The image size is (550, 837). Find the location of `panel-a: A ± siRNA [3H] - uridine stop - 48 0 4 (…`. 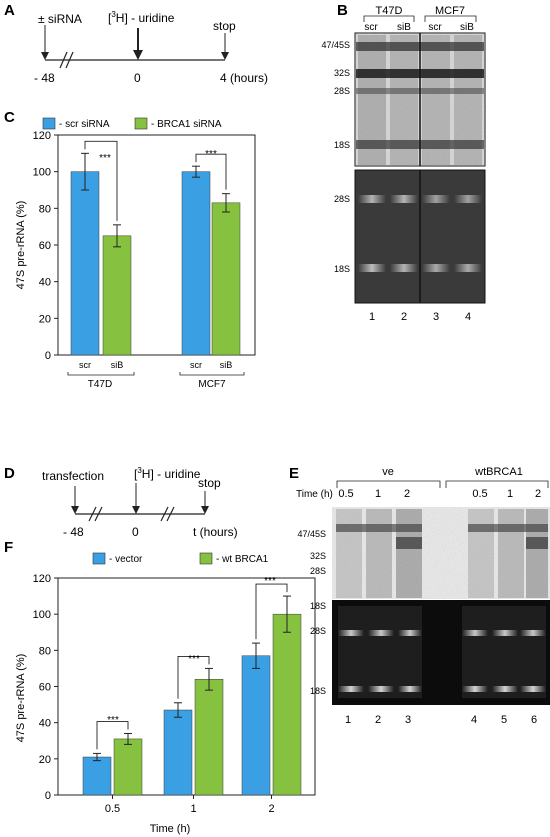

panel-a: A ± siRNA [3H] - uridine stop - 48 0 4 (… is located at coordinates (136, 43).